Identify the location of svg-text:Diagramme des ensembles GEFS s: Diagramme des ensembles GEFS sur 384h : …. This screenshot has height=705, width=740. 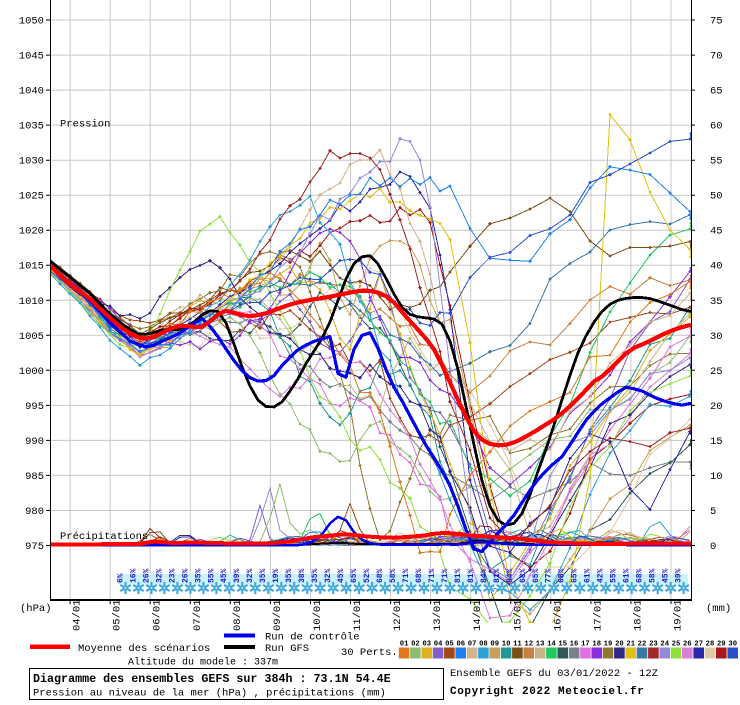
(212, 679).